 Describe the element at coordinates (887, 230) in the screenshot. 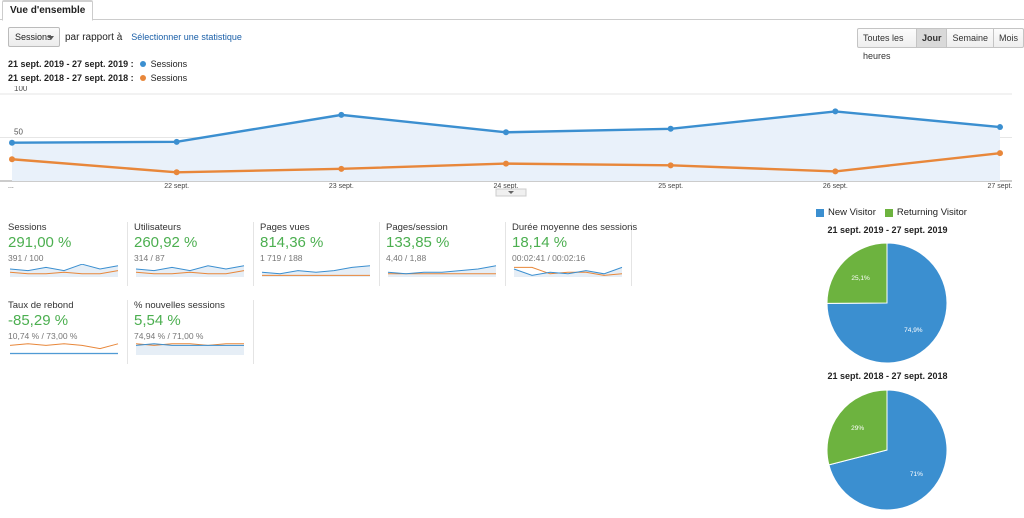

I see `pie-title-2019: 21 sept. 2019 - 27 sept. 2019` at that location.